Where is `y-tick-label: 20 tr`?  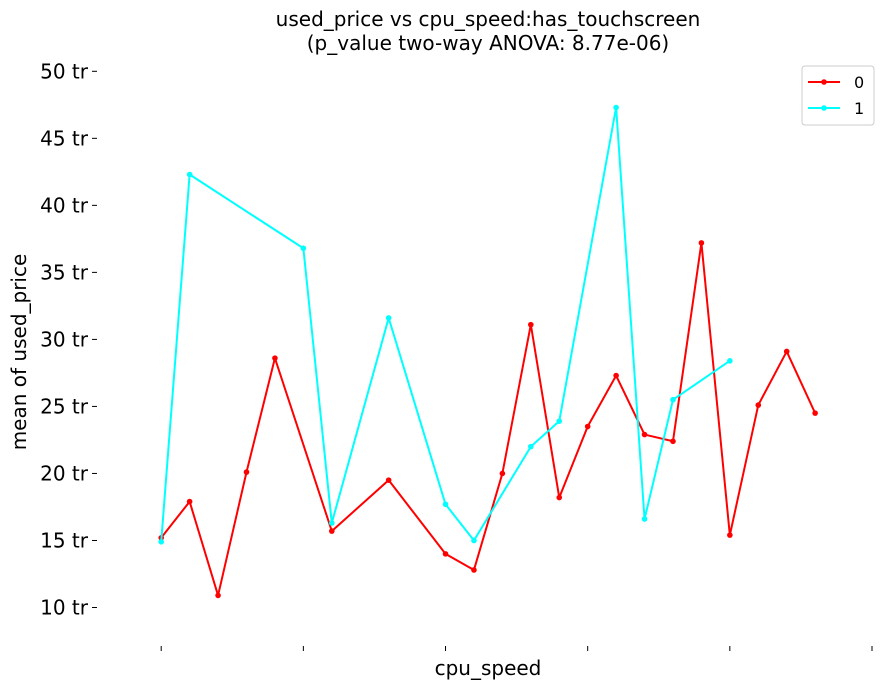
y-tick-label: 20 tr is located at coordinates (64, 473).